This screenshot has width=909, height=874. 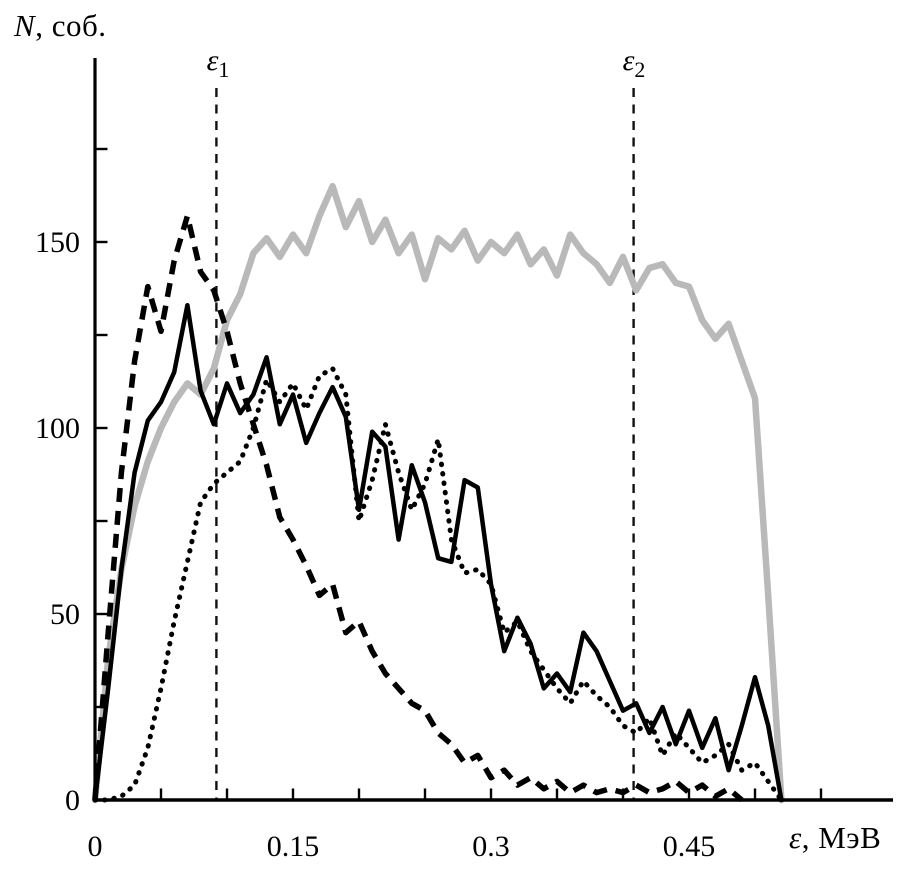 I want to click on y-tick-label: 50, so click(x=65, y=614).